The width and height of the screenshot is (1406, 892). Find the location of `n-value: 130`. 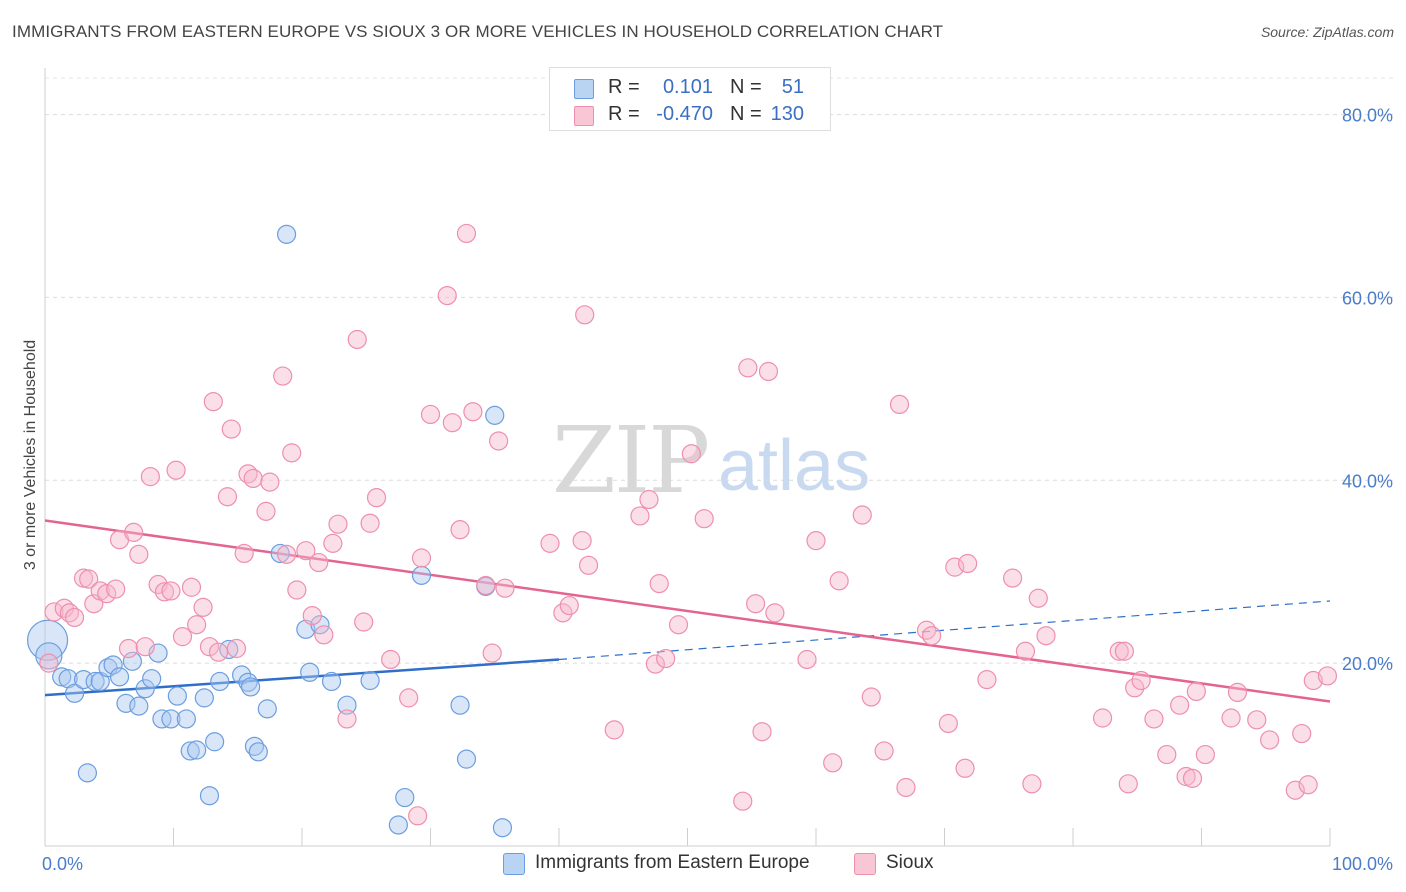

n-value: 130 is located at coordinates (787, 114).